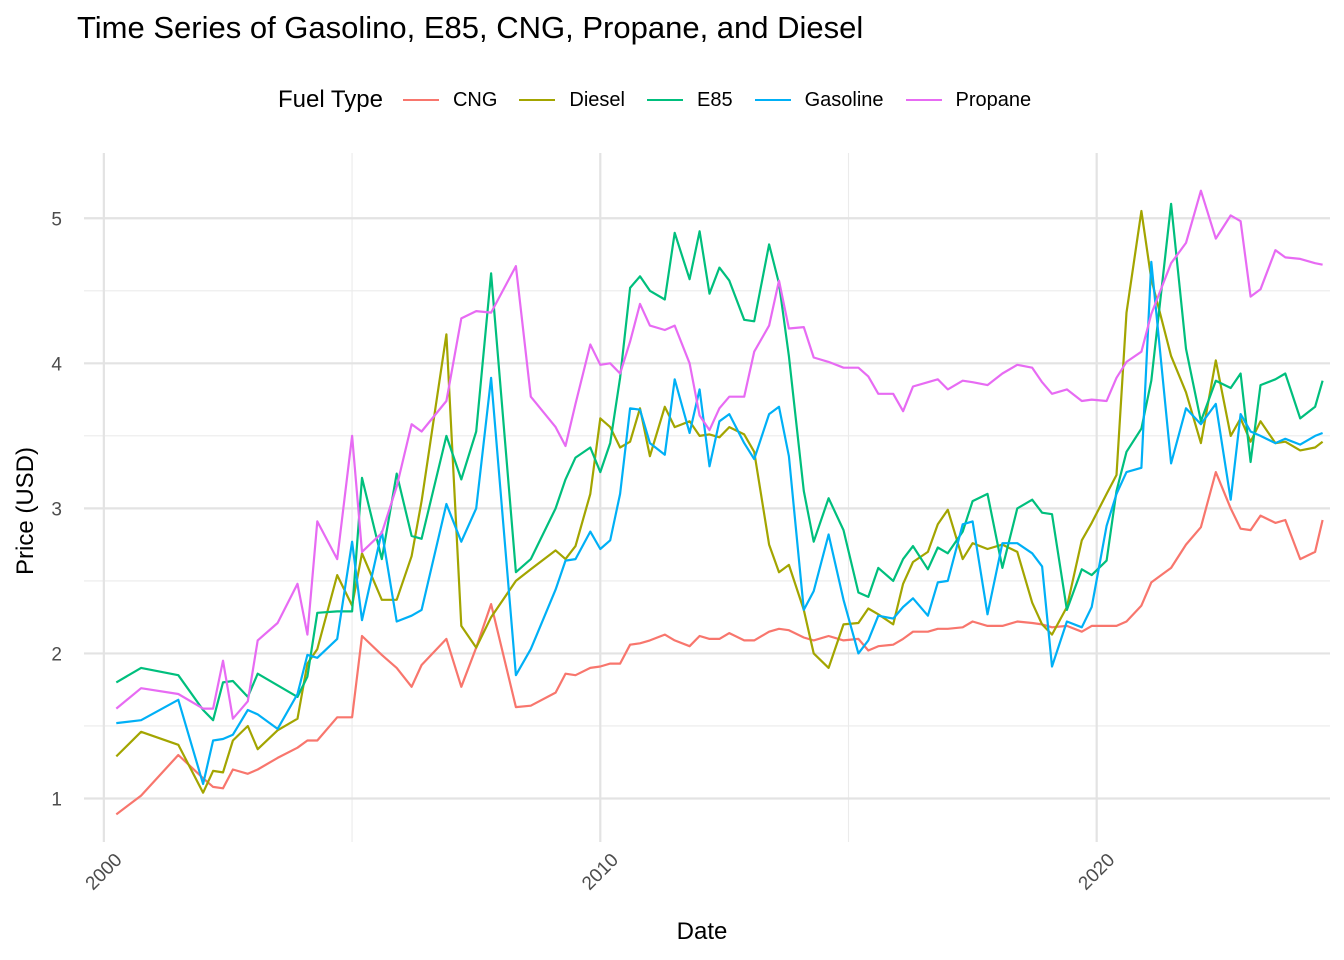 Image resolution: width=1344 pixels, height=960 pixels. I want to click on legend-title: Fuel Type, so click(330, 99).